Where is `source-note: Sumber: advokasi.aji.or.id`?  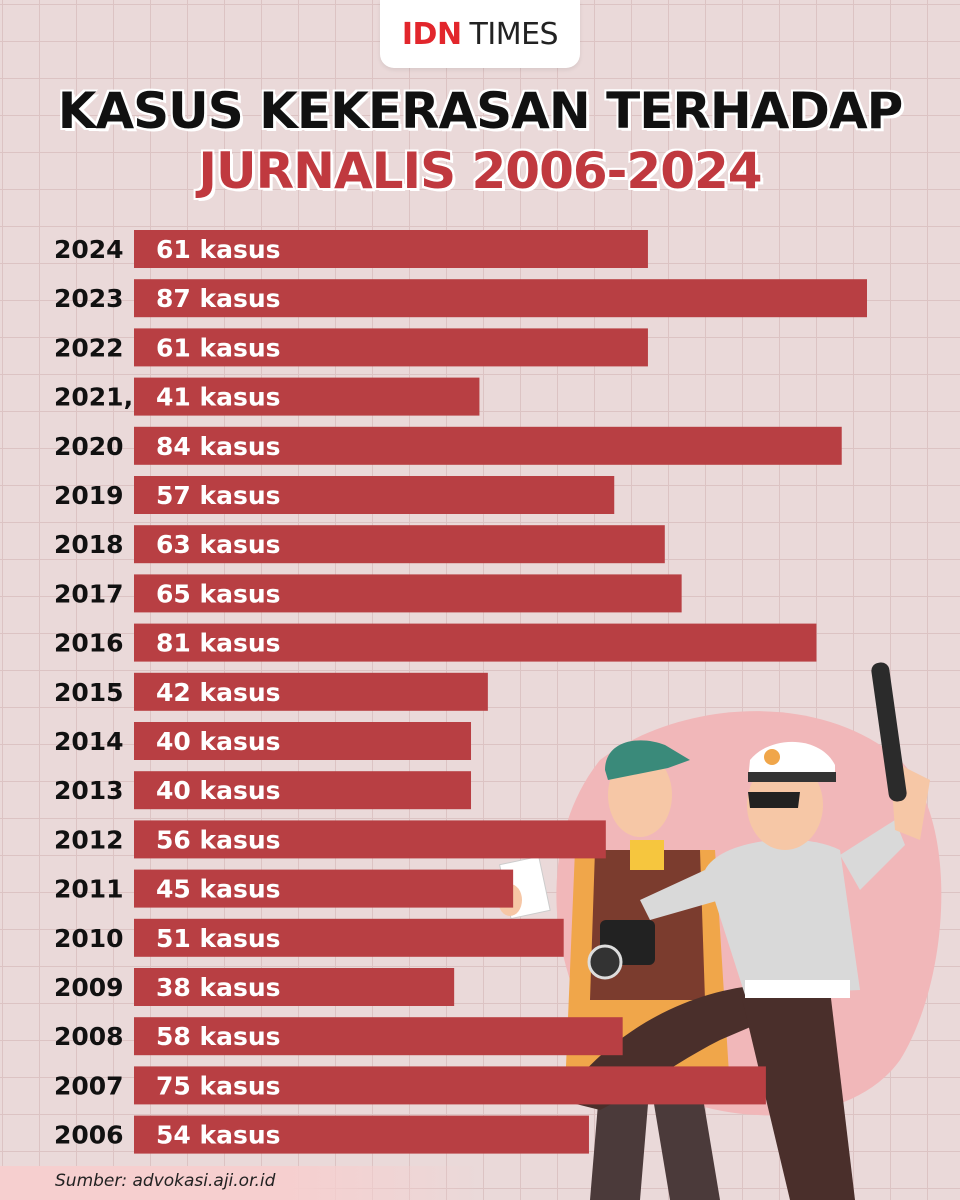 source-note: Sumber: advokasi.aji.or.id is located at coordinates (240, 1183).